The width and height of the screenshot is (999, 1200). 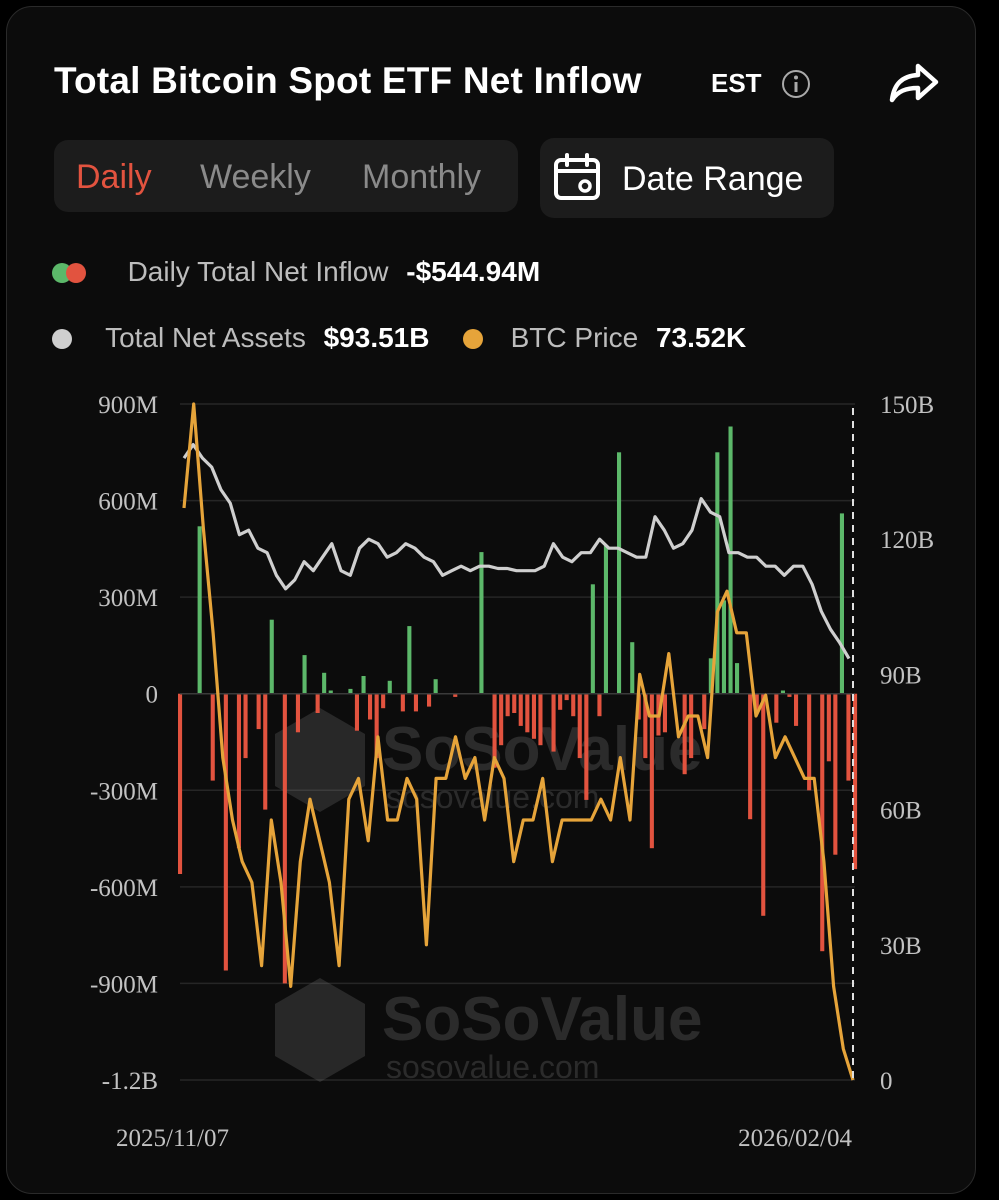 What do you see at coordinates (577, 176) in the screenshot?
I see `calendar-icon` at bounding box center [577, 176].